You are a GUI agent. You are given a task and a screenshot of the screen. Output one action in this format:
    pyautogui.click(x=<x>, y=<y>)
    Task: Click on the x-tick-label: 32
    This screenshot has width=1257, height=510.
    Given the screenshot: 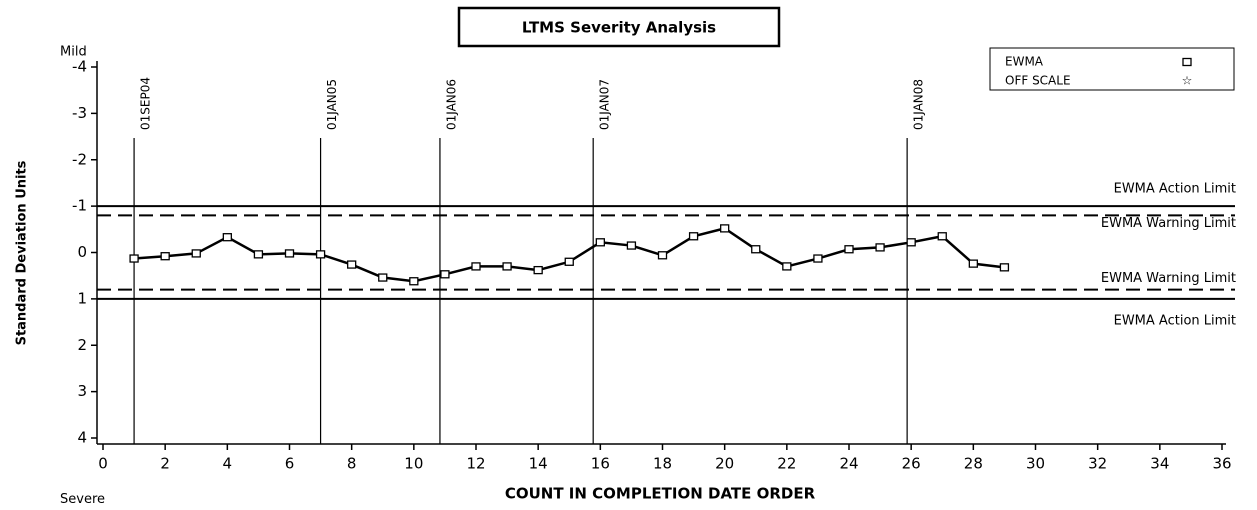 What is the action you would take?
    pyautogui.click(x=1097, y=464)
    